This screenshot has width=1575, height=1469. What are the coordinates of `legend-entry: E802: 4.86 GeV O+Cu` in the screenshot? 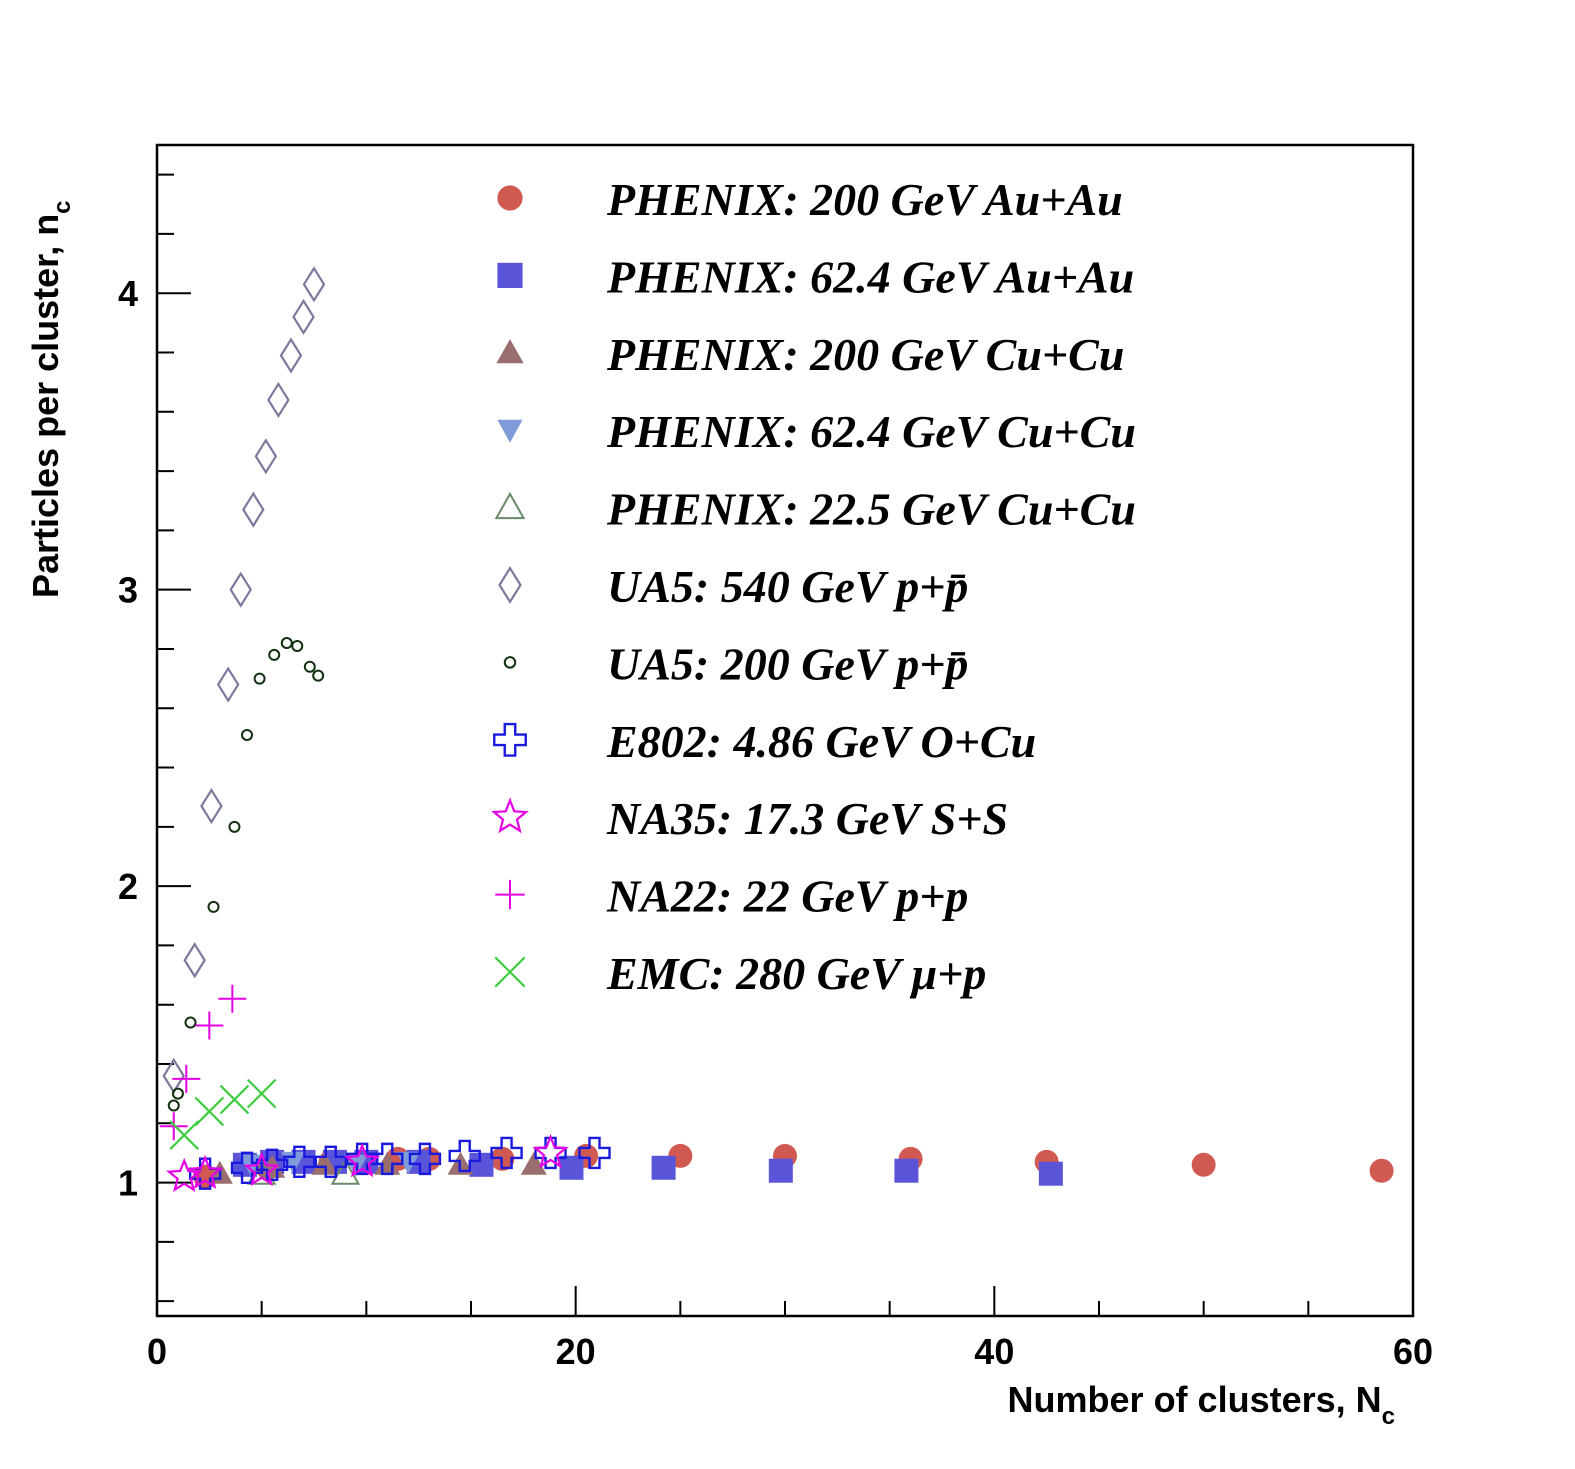 It's located at (764, 741).